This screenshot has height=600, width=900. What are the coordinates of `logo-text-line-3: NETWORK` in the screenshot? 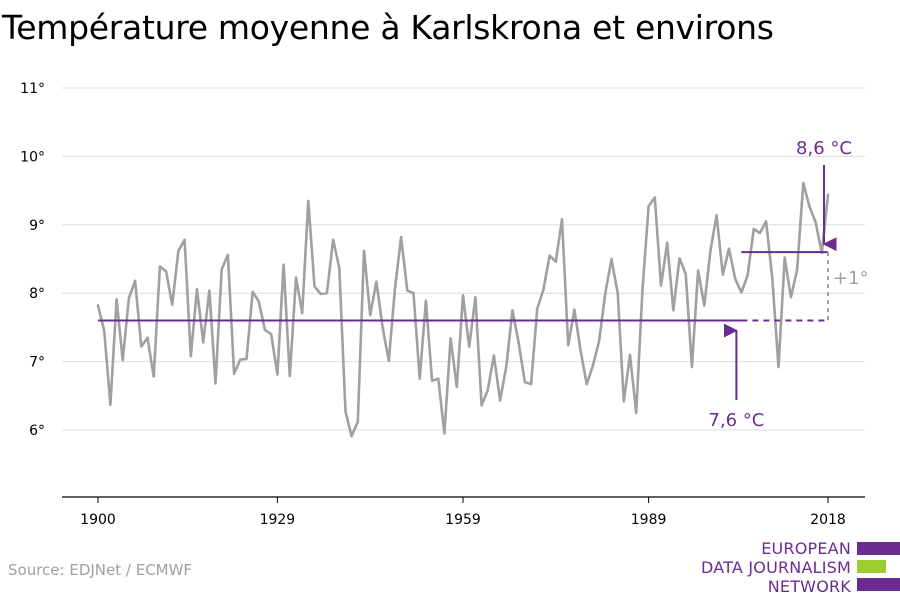 It's located at (809, 586).